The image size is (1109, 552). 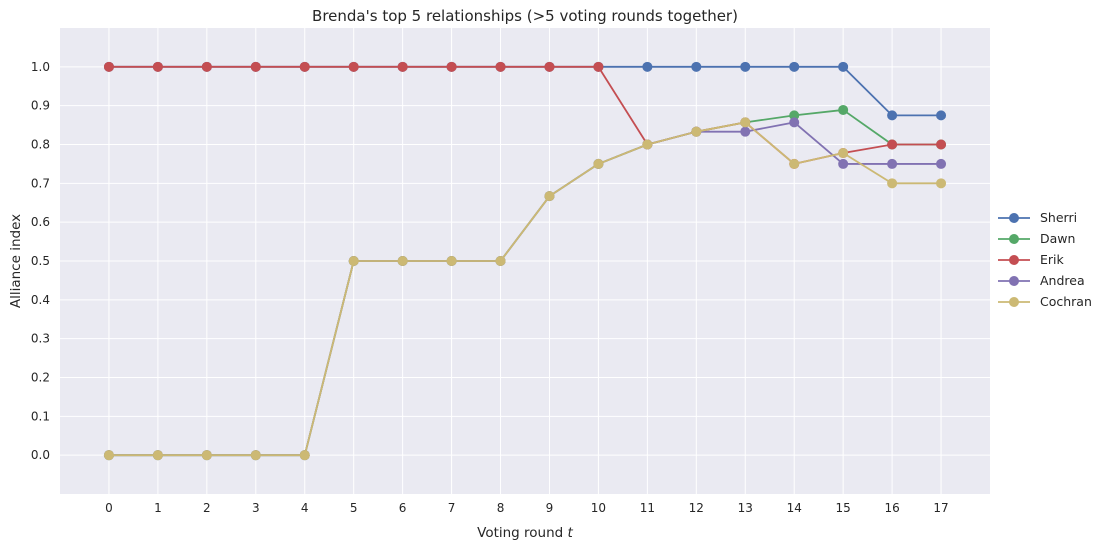 What do you see at coordinates (305, 508) in the screenshot?
I see `x-tick-label: 4` at bounding box center [305, 508].